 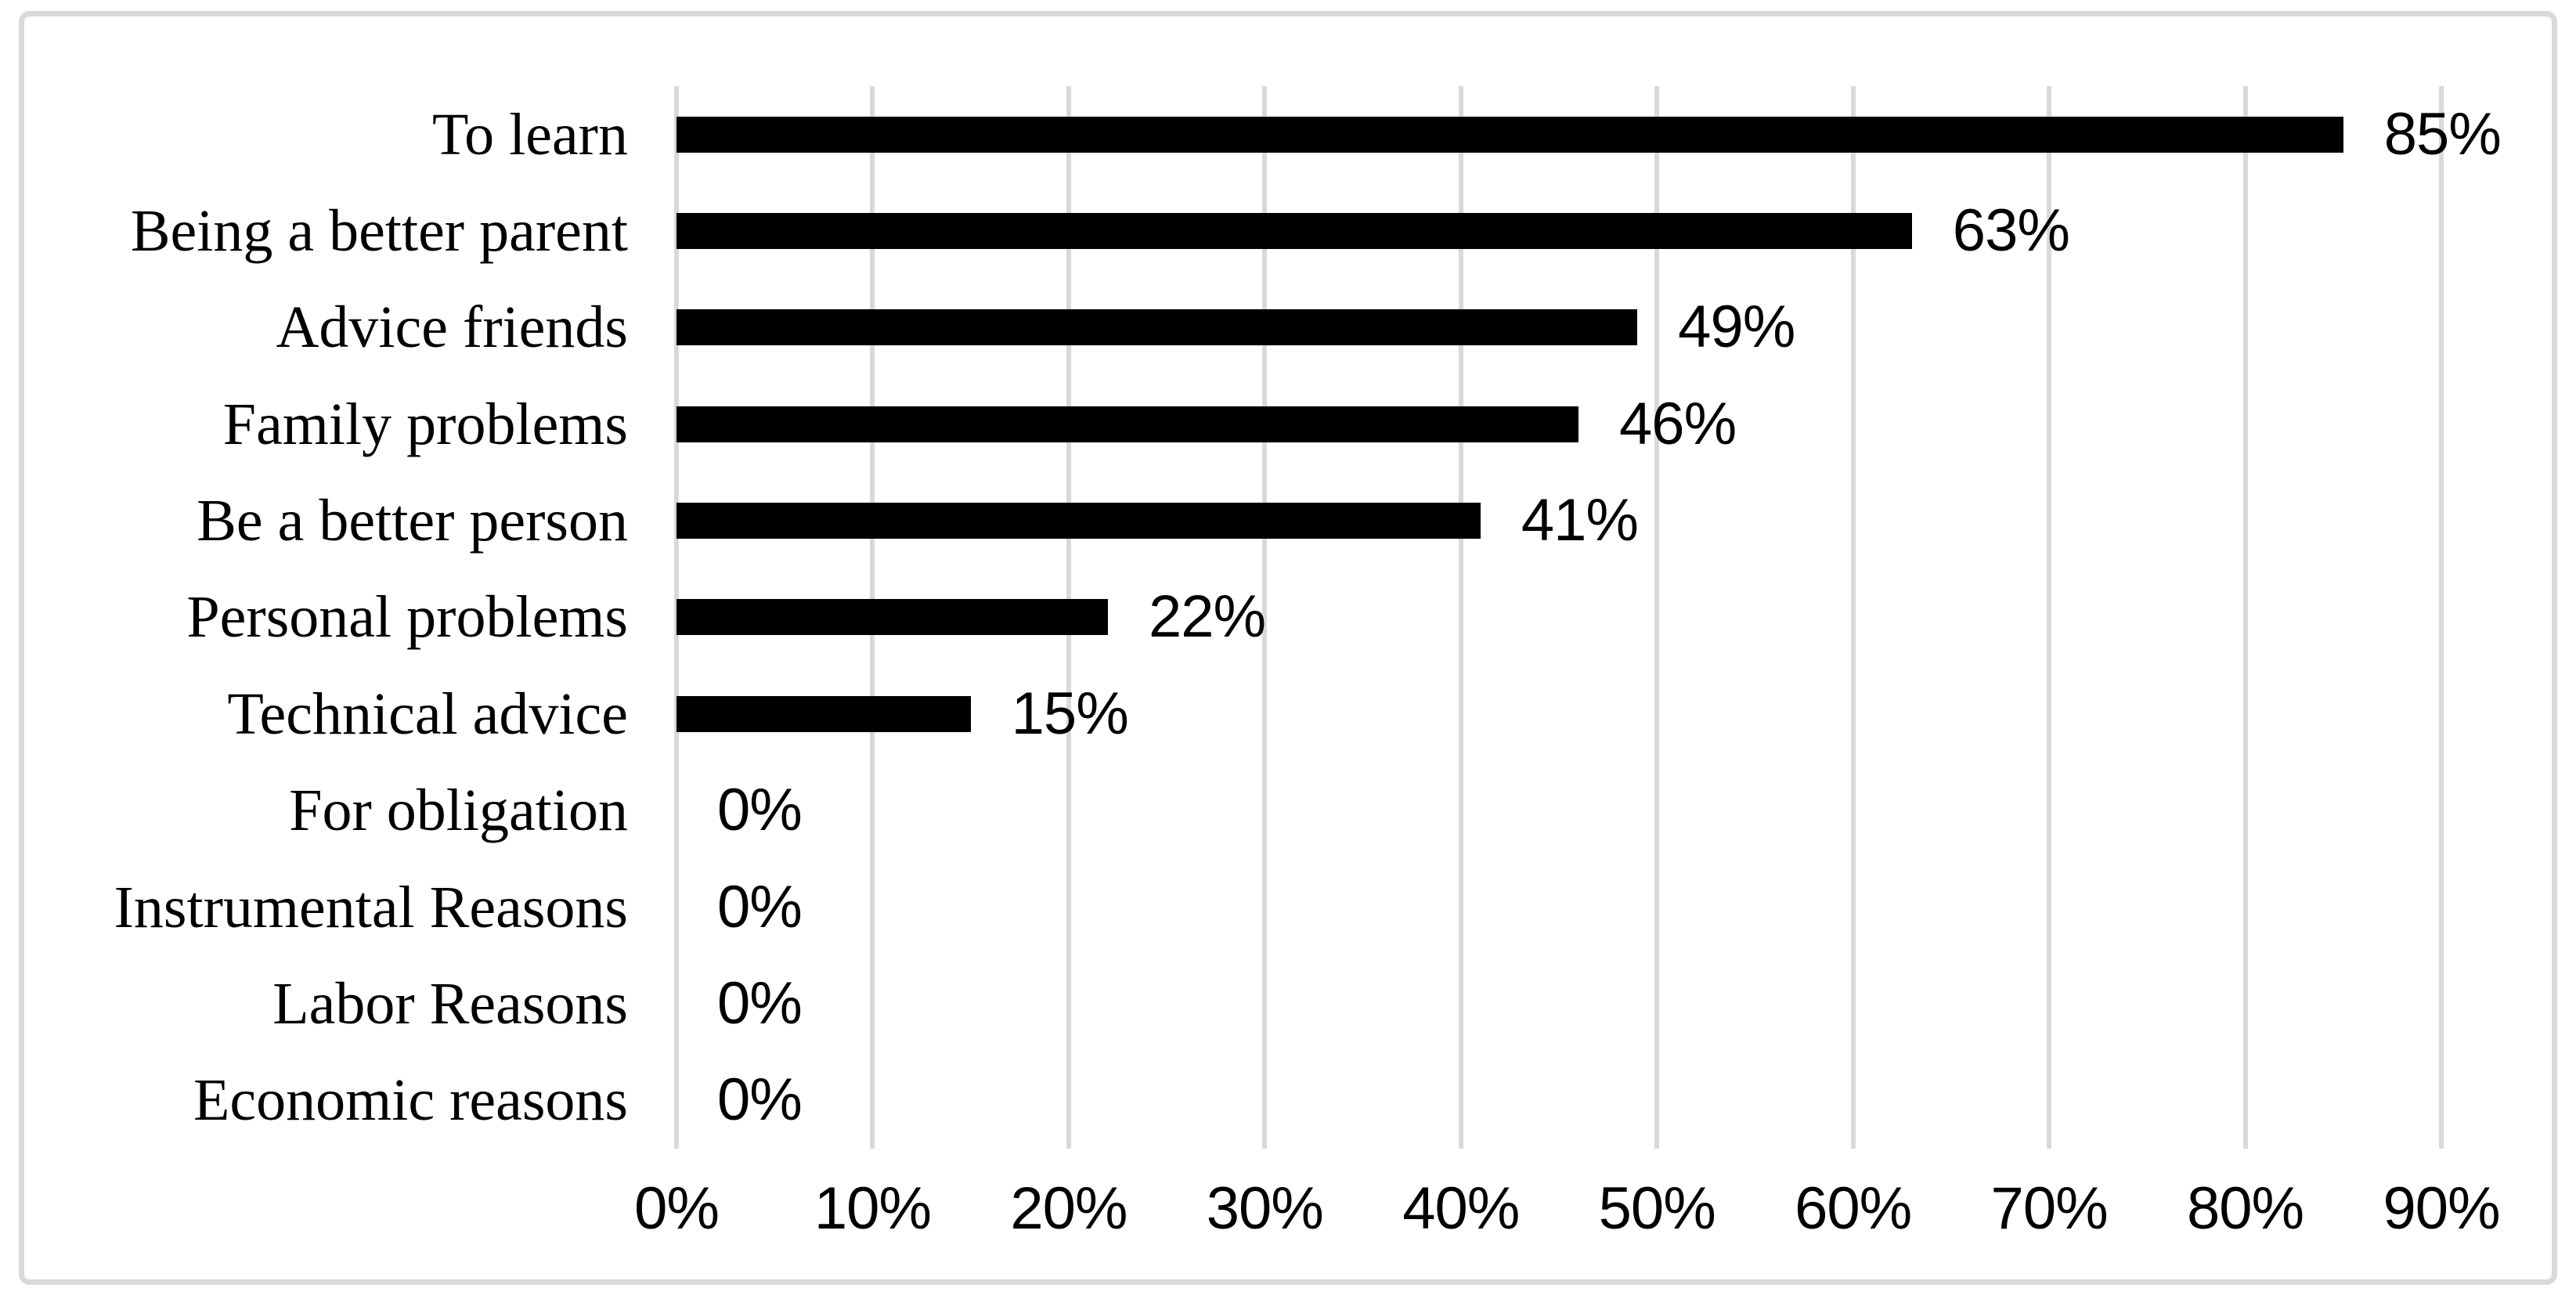 I want to click on value-label: 85%, so click(x=2442, y=134).